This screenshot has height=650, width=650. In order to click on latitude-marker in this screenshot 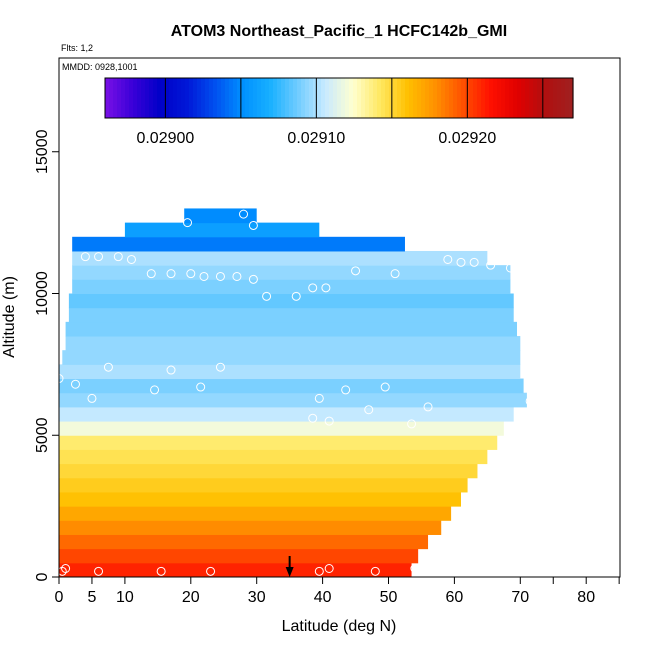, I will do `click(289, 566)`.